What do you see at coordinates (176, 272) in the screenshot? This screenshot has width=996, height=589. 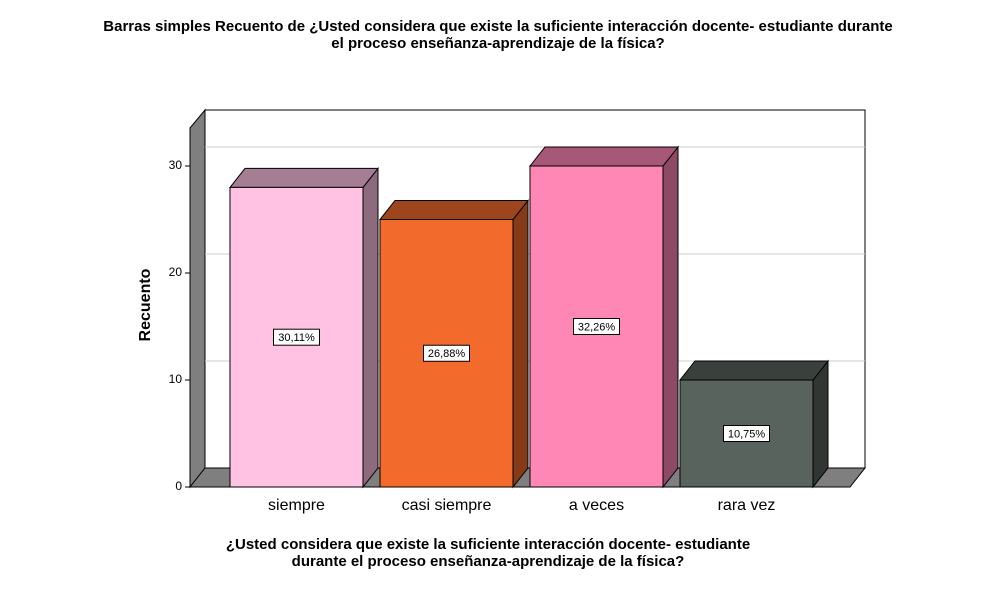 I see `y-tick-label: 20` at bounding box center [176, 272].